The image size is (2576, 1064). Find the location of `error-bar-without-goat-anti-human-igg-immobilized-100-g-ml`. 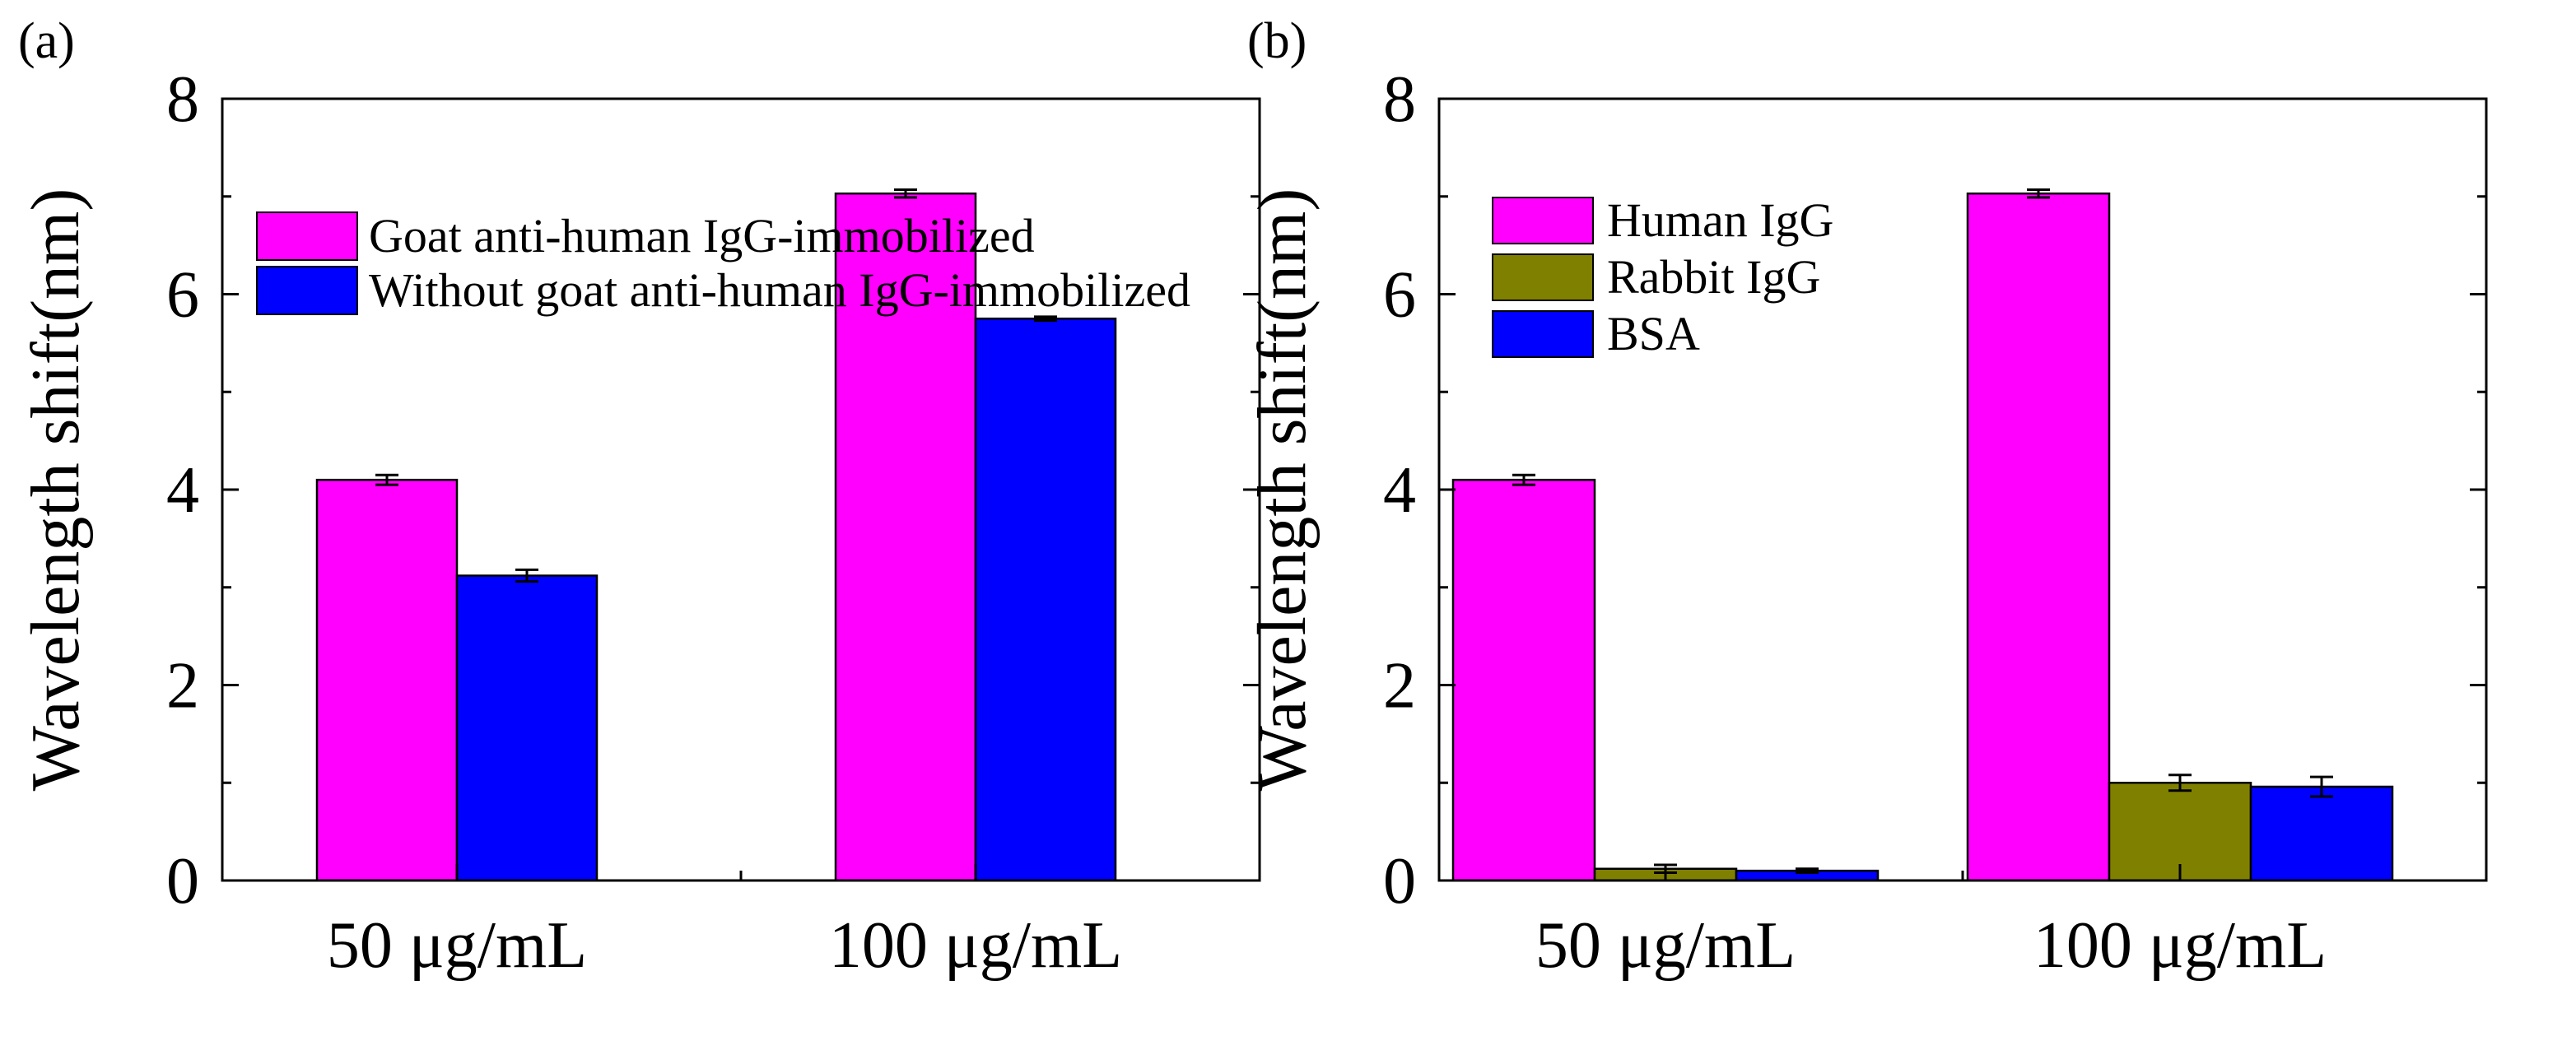

error-bar-without-goat-anti-human-igg-immobilized-100-g-ml is located at coordinates (1045, 319).